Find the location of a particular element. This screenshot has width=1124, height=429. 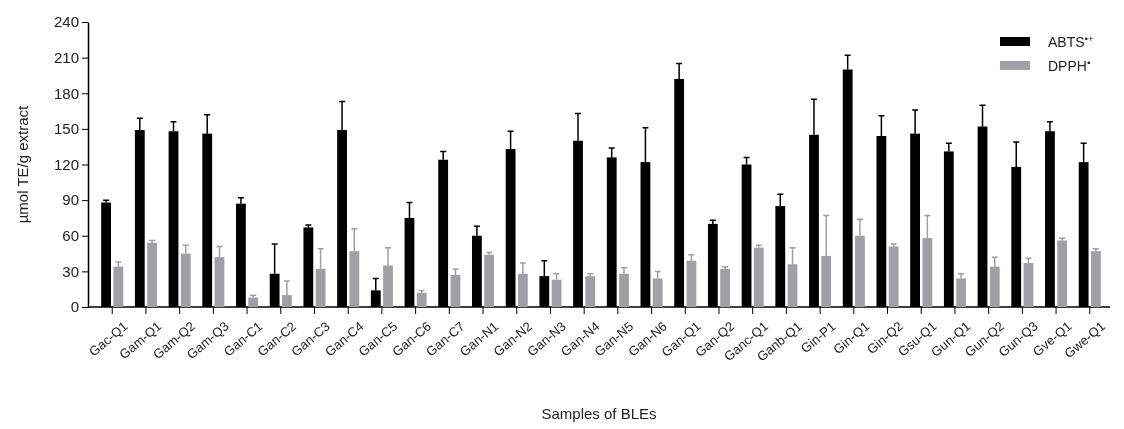

y-tick-label: 90 is located at coordinates (70, 200).